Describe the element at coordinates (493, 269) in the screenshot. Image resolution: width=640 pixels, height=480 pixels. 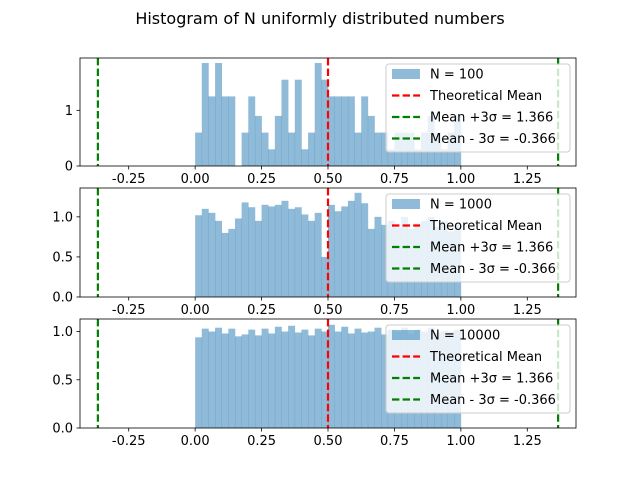
I see `legend-label: Mean - 3σ = -0.366` at that location.